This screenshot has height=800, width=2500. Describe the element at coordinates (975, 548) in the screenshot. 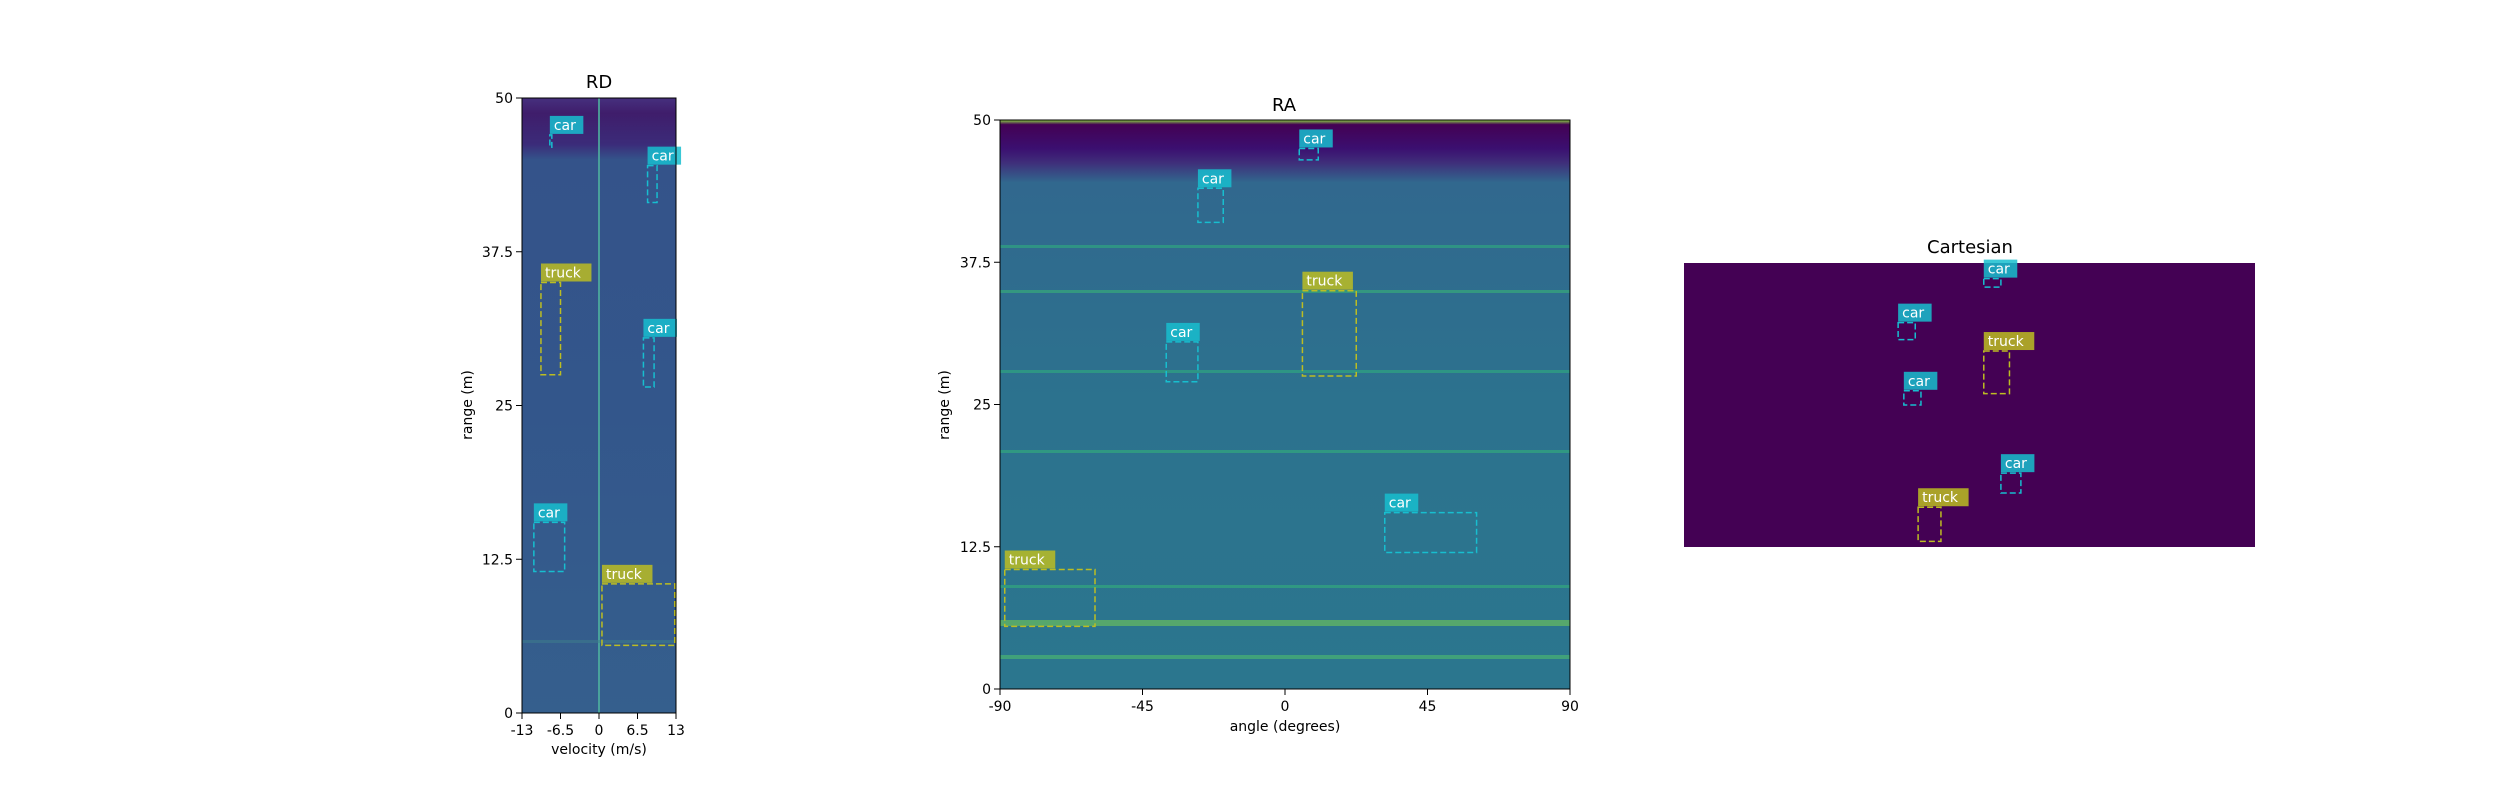

I see `ra-ytick-label: 12.5` at that location.